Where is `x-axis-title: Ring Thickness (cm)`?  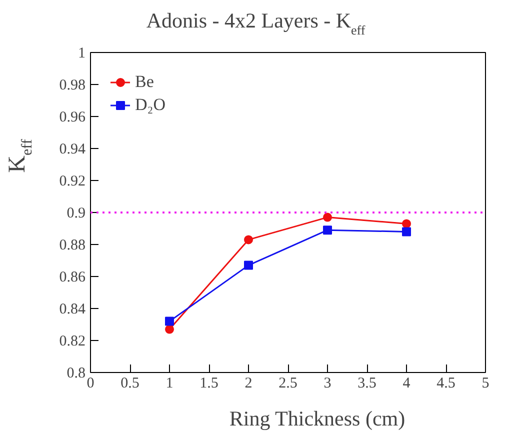
x-axis-title: Ring Thickness (cm) is located at coordinates (317, 418).